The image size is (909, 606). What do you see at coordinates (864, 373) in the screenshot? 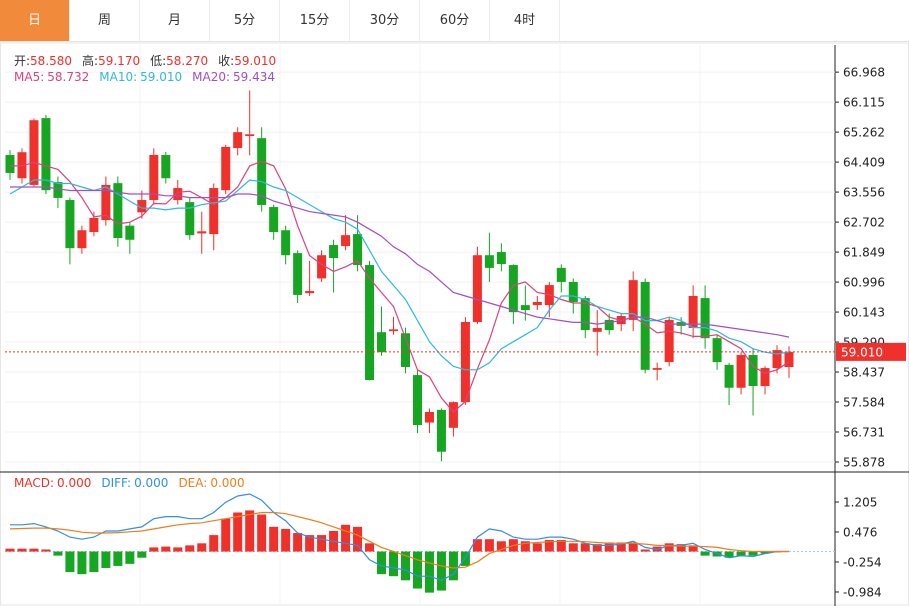
I see `y-tick-label: 58.437` at bounding box center [864, 373].